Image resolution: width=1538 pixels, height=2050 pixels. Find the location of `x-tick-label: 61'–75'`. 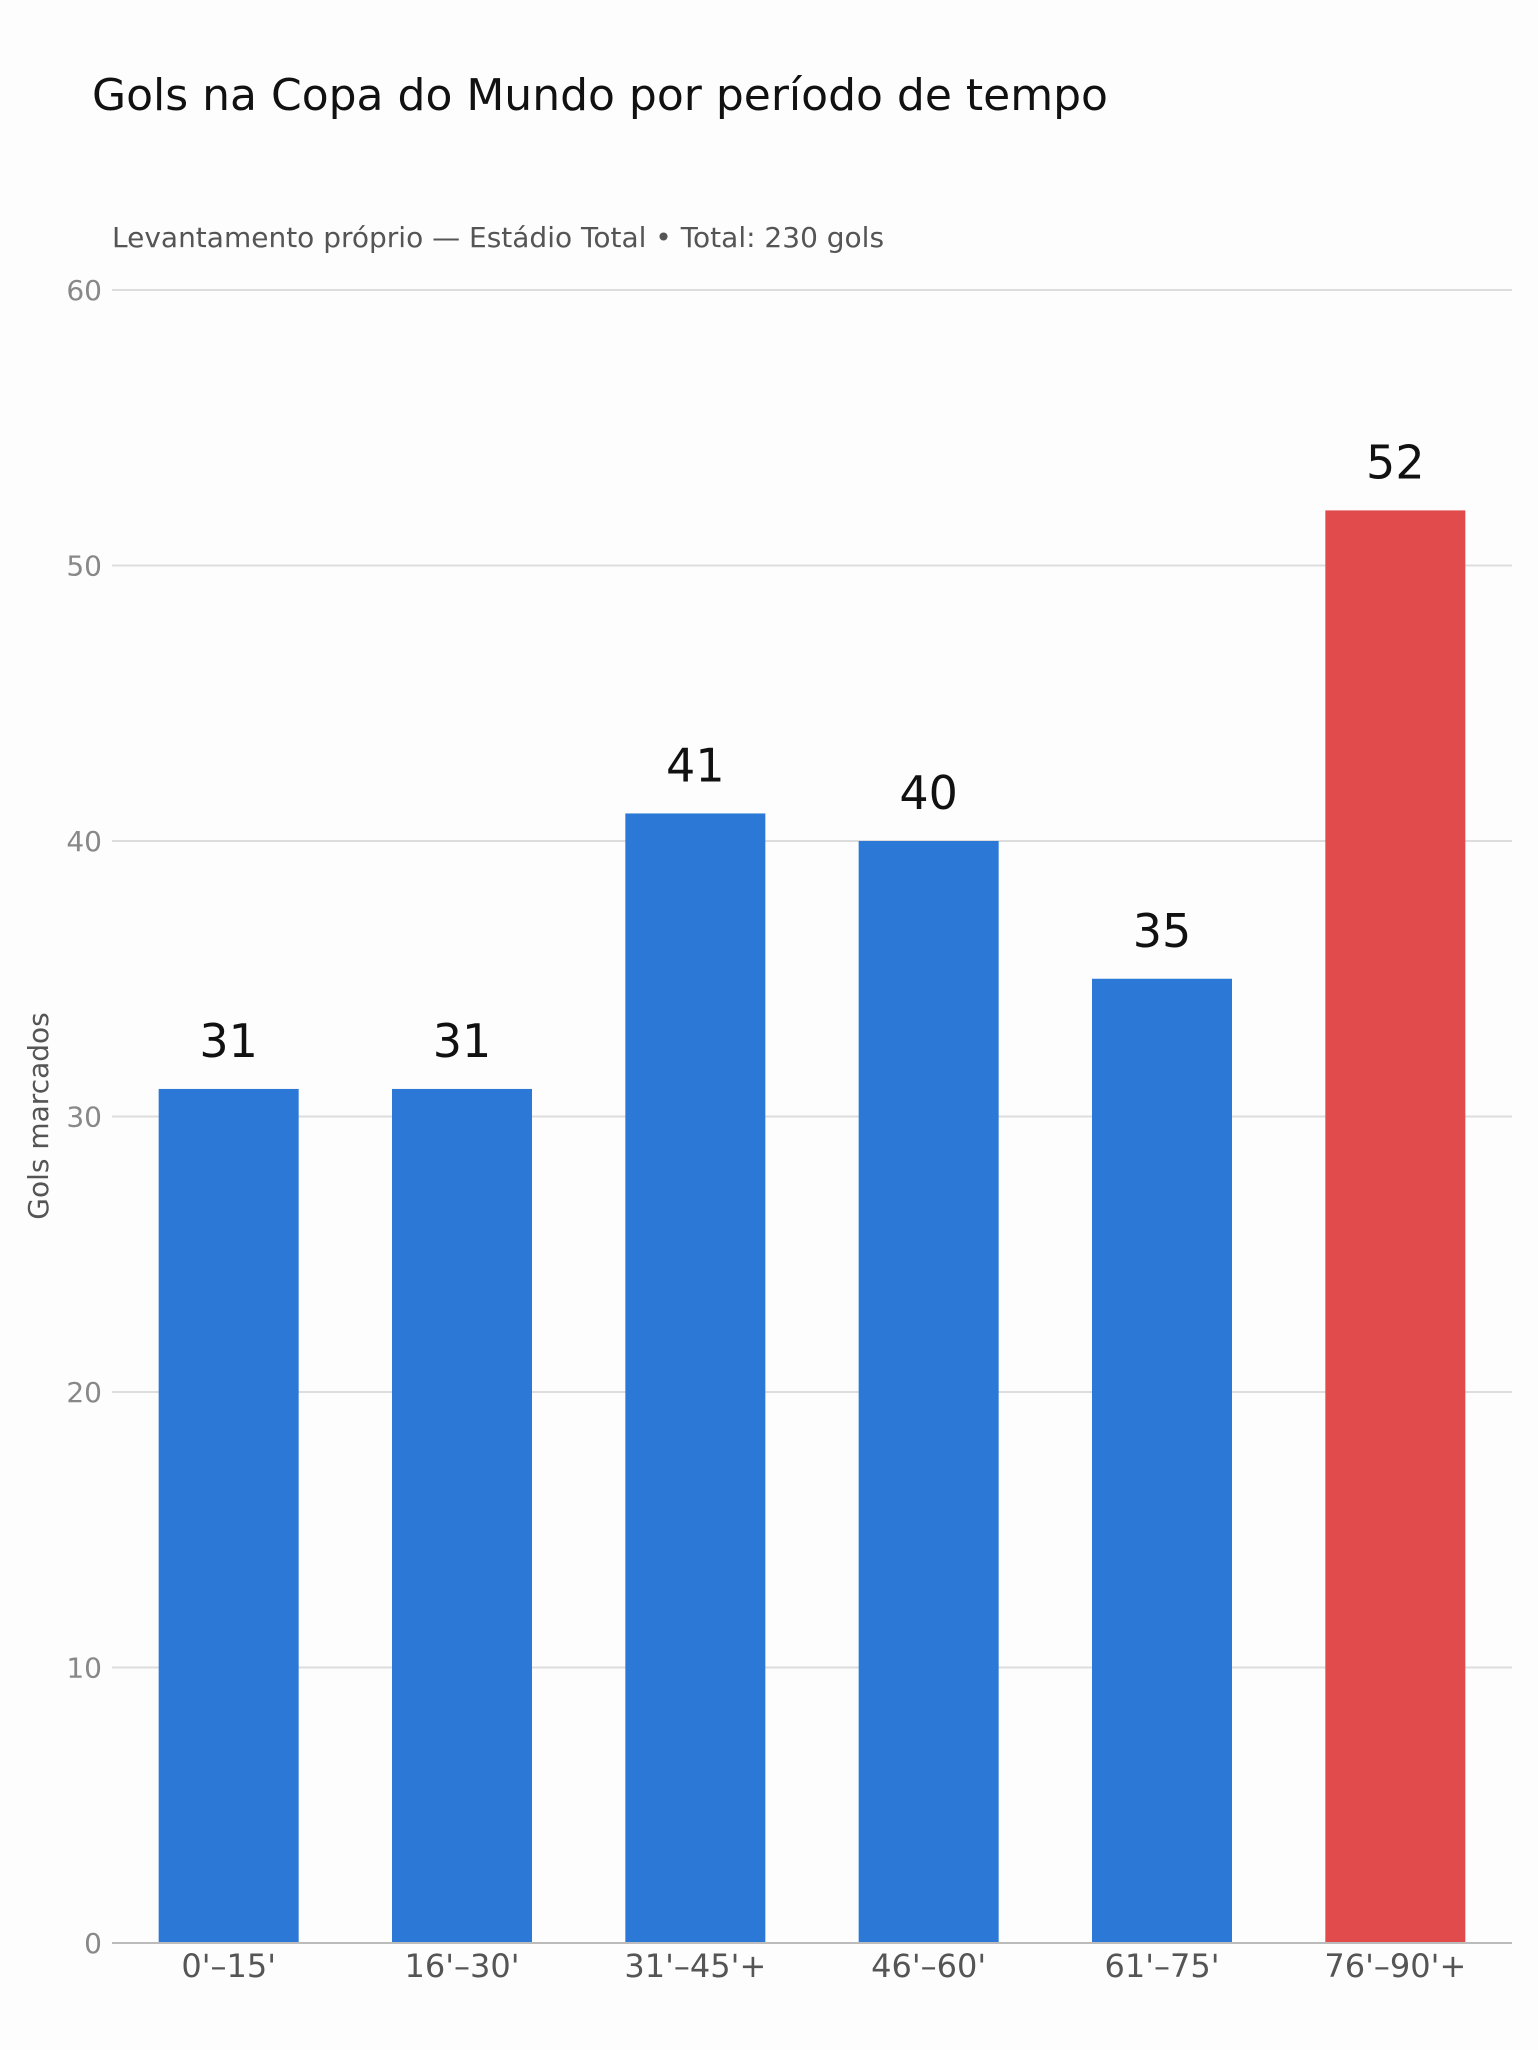

x-tick-label: 61'–75' is located at coordinates (1161, 1966).